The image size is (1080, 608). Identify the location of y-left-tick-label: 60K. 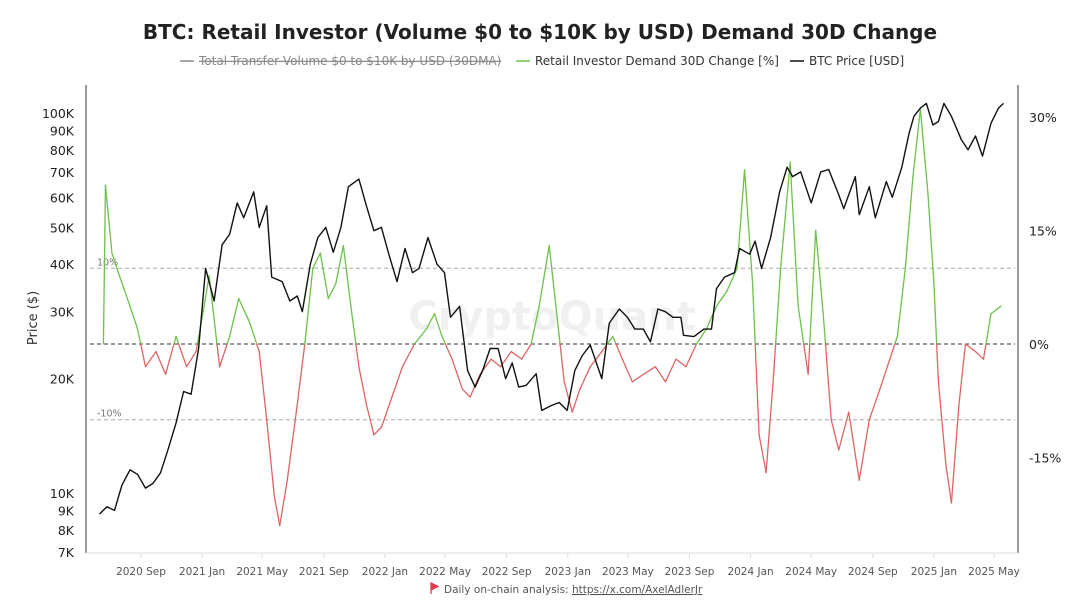
(62, 197).